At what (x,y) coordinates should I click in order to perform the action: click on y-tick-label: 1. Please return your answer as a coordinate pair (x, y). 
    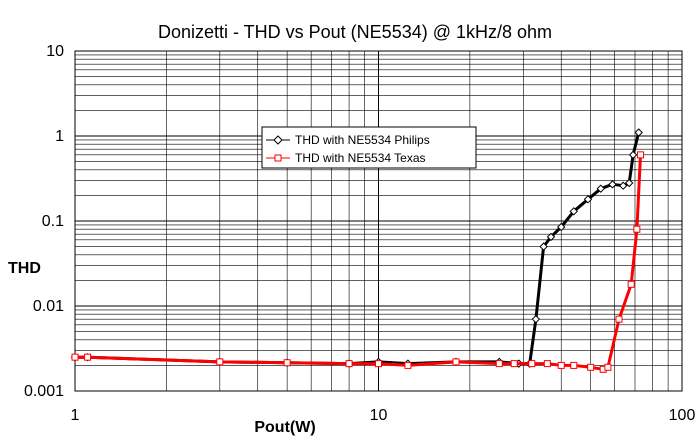
    Looking at the image, I should click on (59, 136).